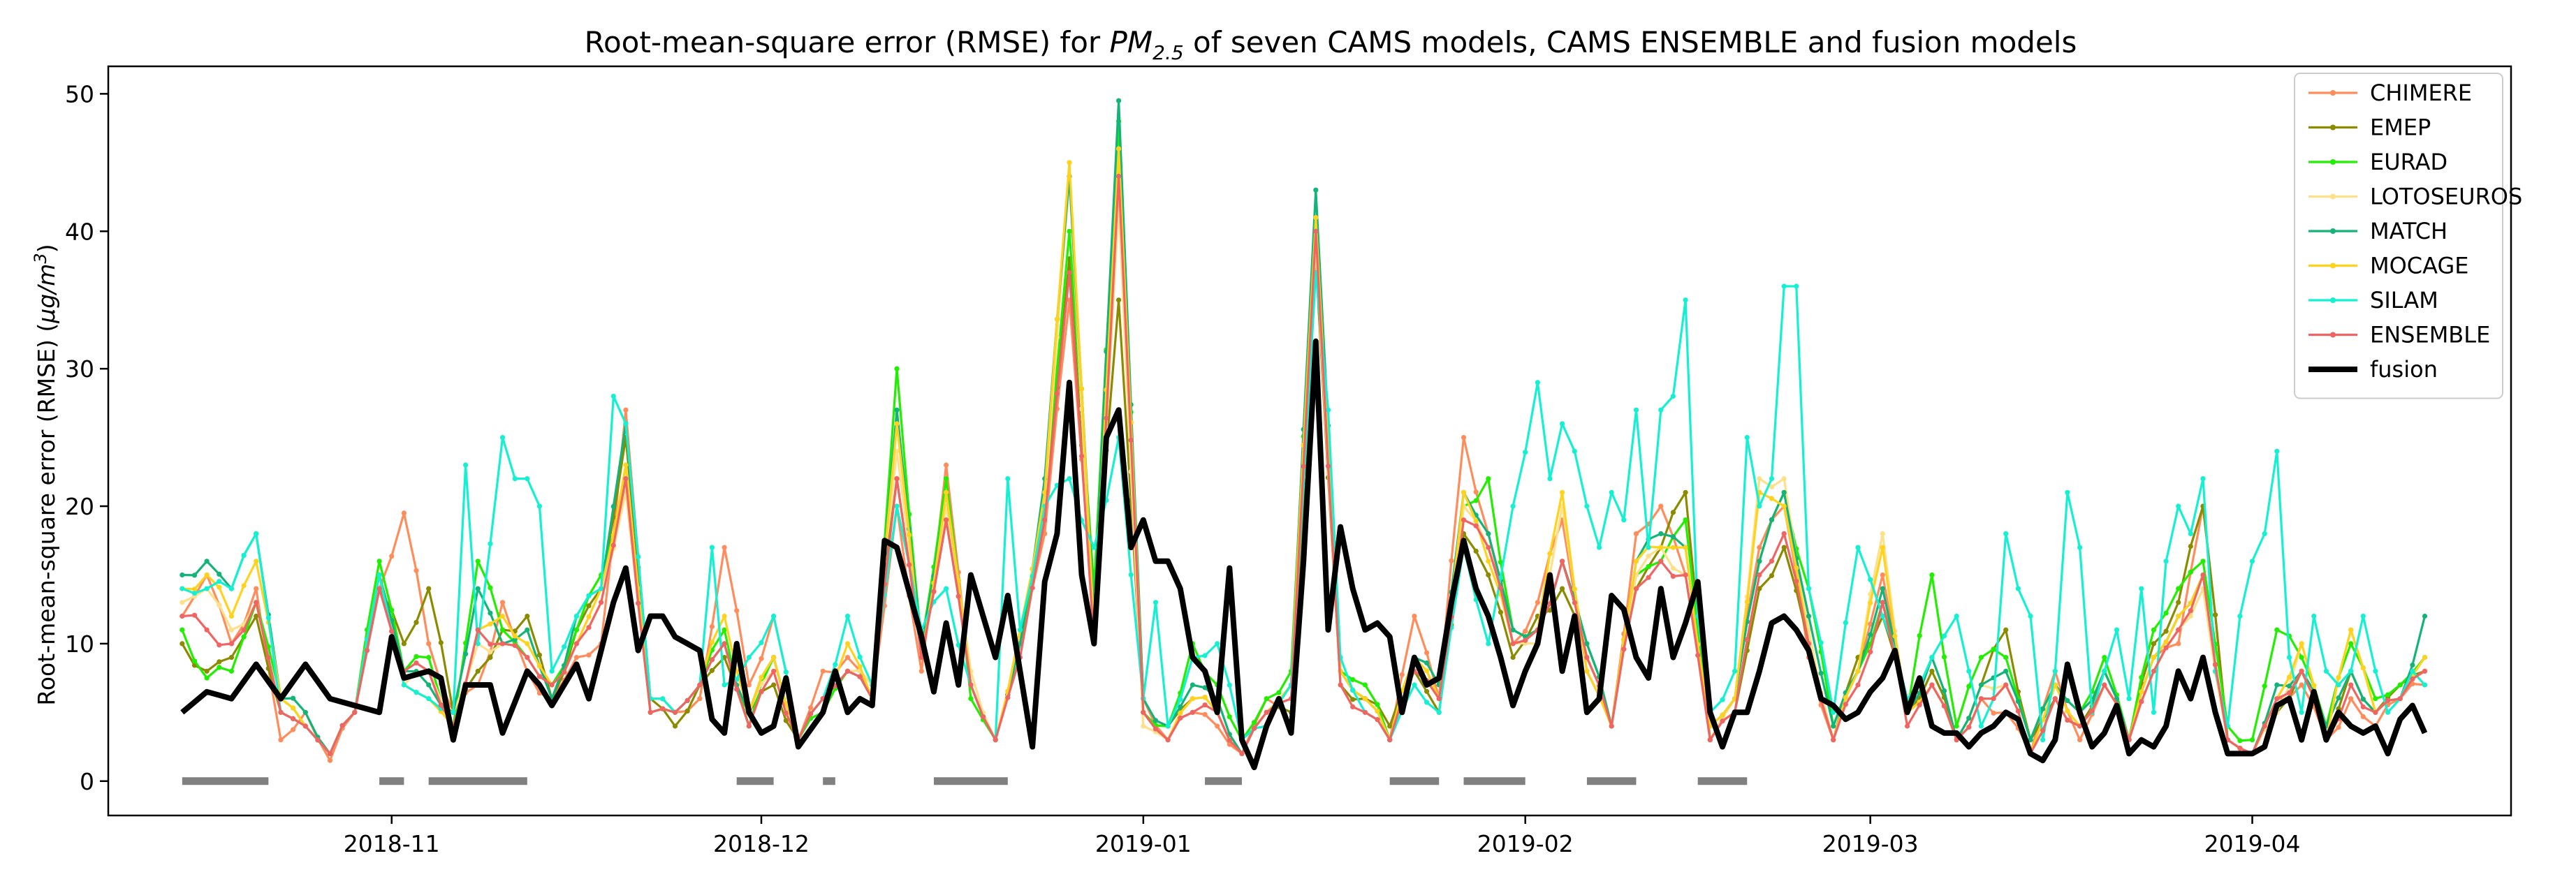  Describe the element at coordinates (2404, 300) in the screenshot. I see `legend-label: SILAM` at that location.